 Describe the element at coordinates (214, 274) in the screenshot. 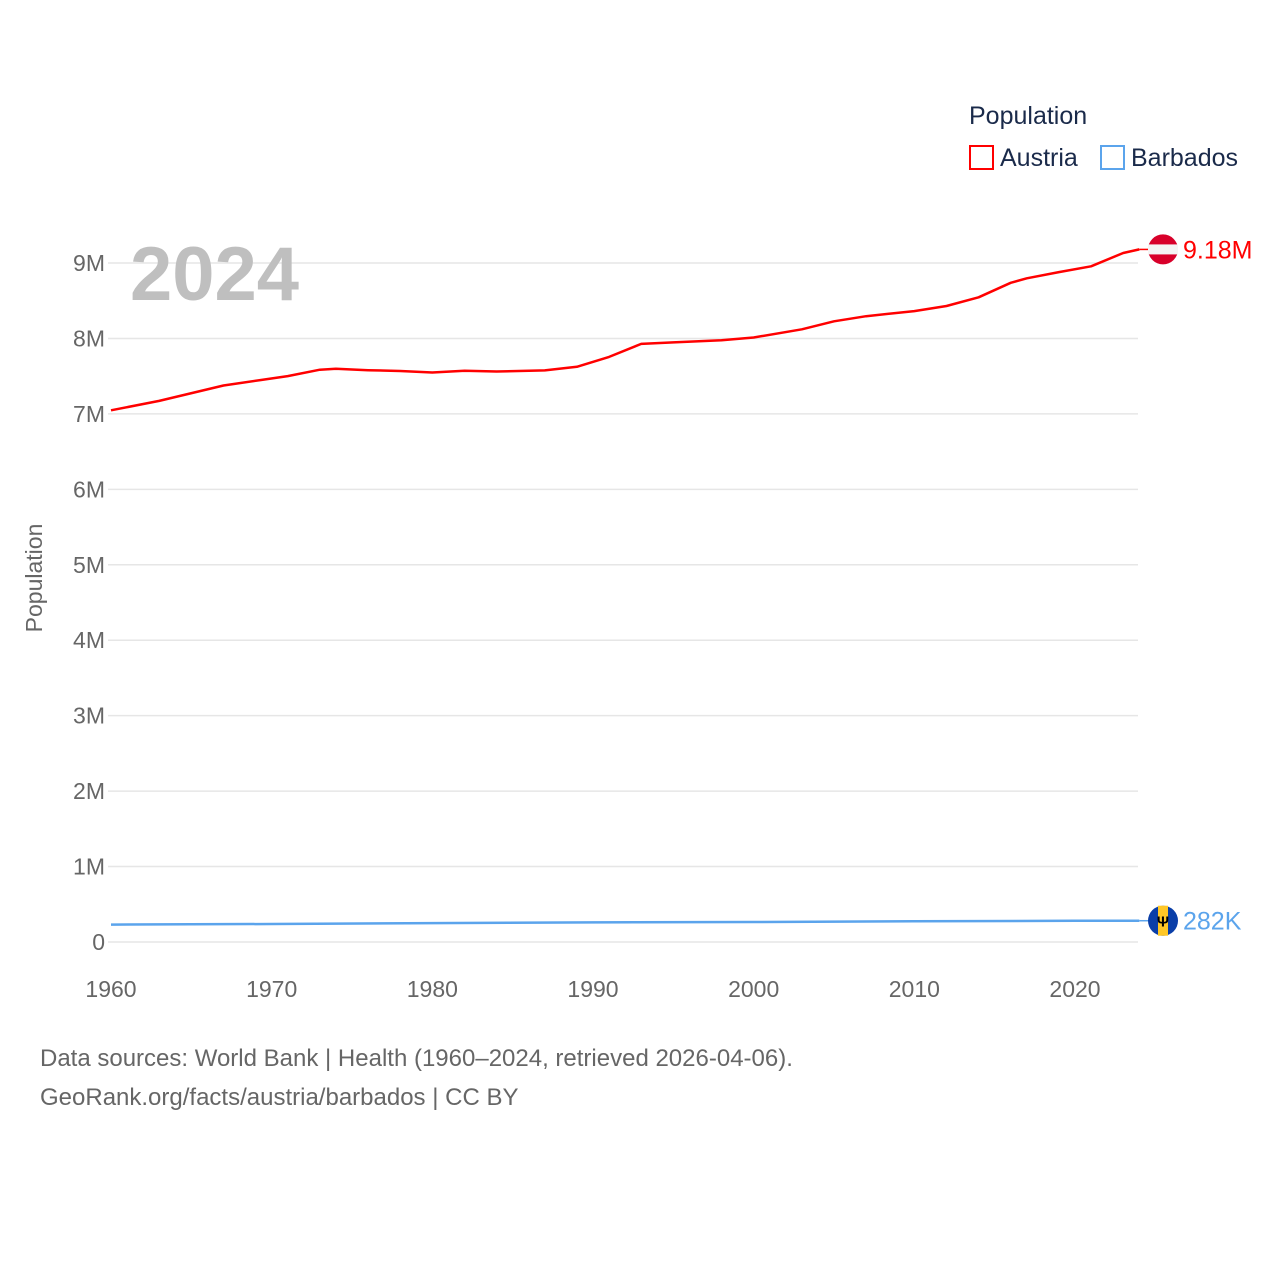

I see `year-watermark: 2024` at that location.